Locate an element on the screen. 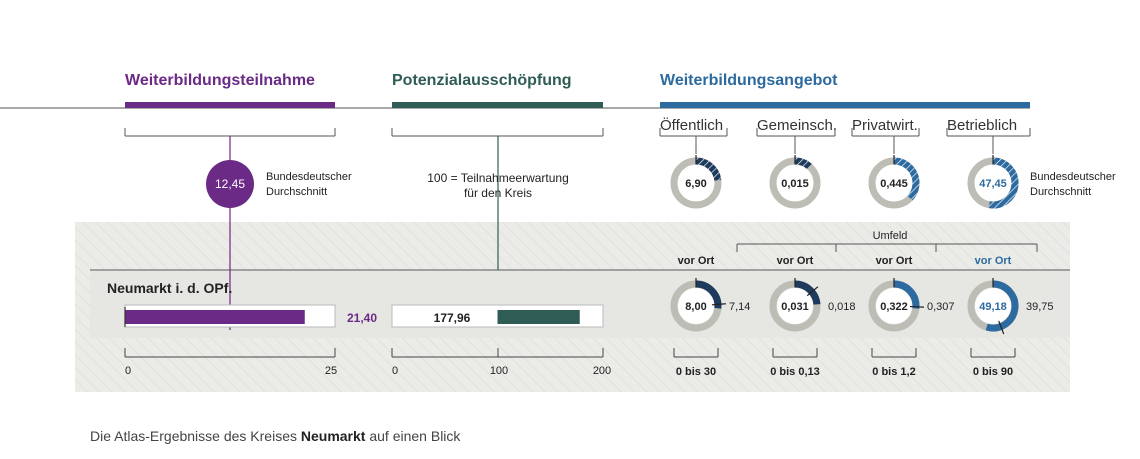 This screenshot has height=459, width=1140. region-donut-3-umfeld-marker is located at coordinates (917, 306).